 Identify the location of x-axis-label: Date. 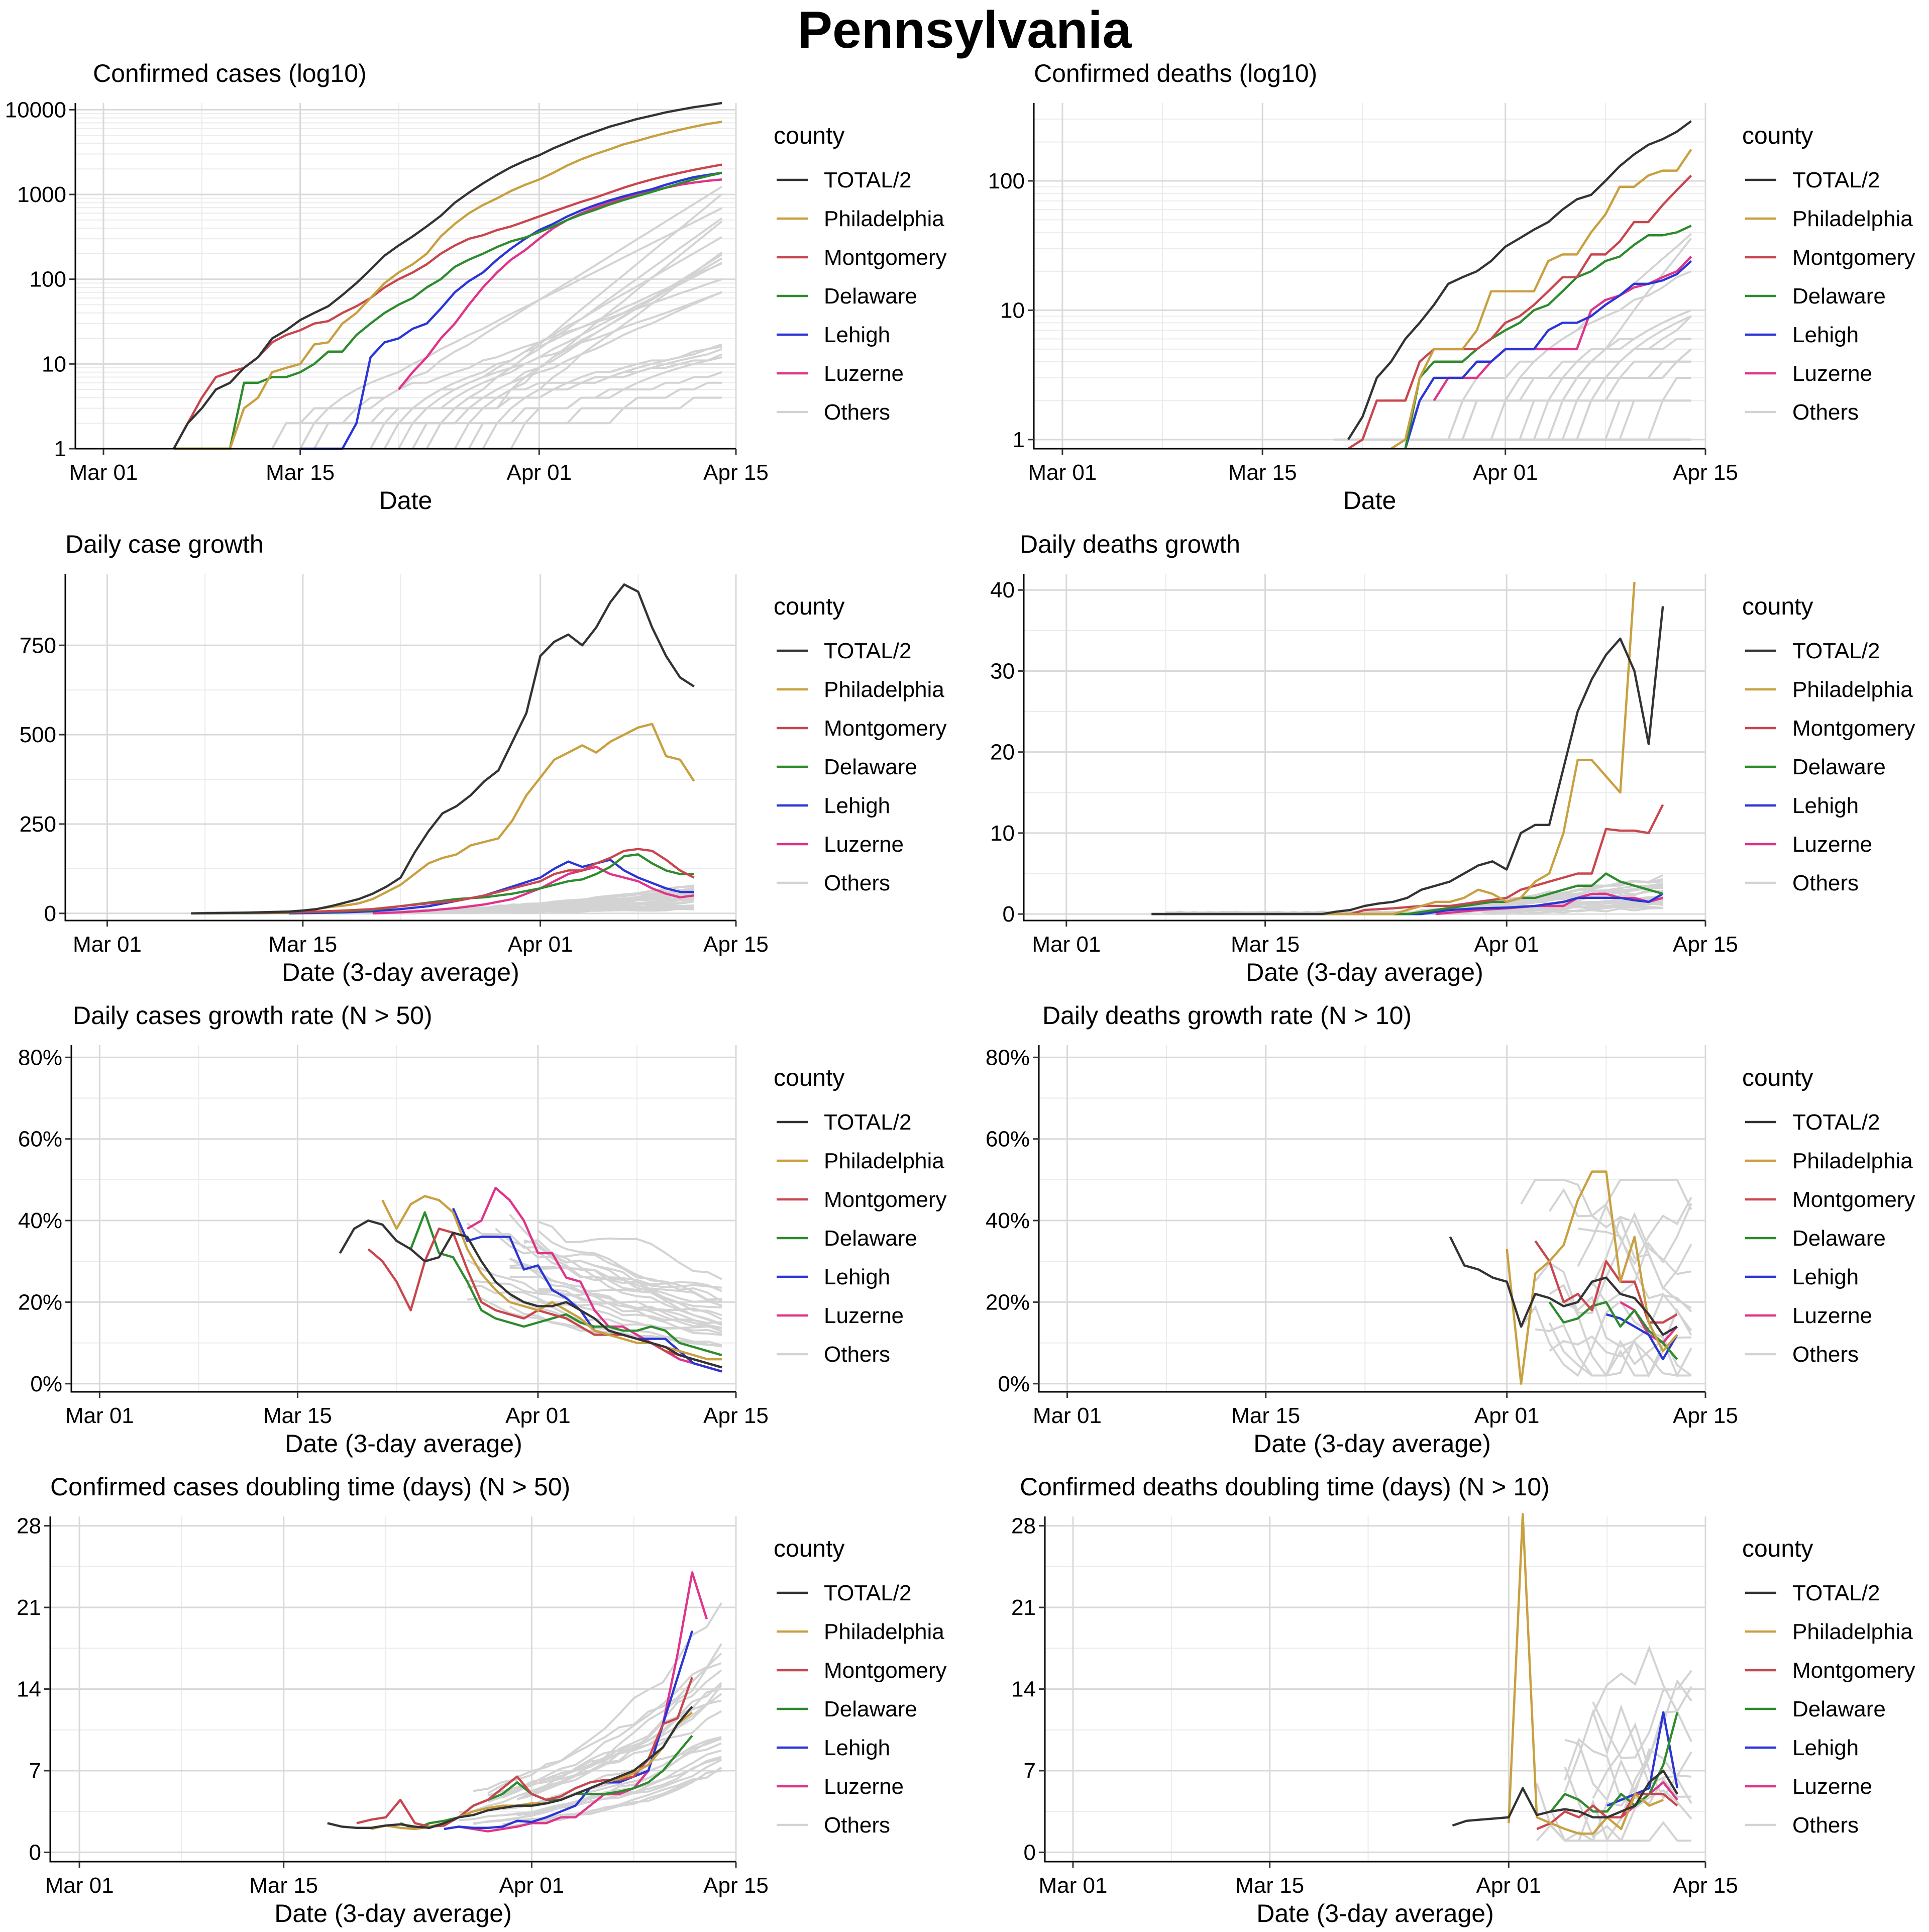
(406, 500).